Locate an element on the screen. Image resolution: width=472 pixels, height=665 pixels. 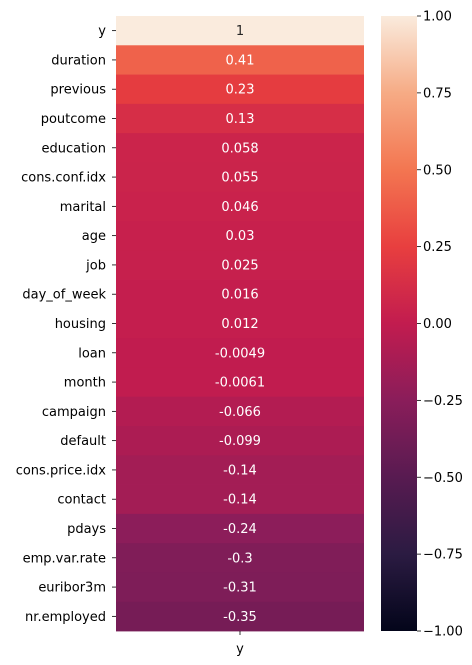
y-tick-label: housing is located at coordinates (80, 324).